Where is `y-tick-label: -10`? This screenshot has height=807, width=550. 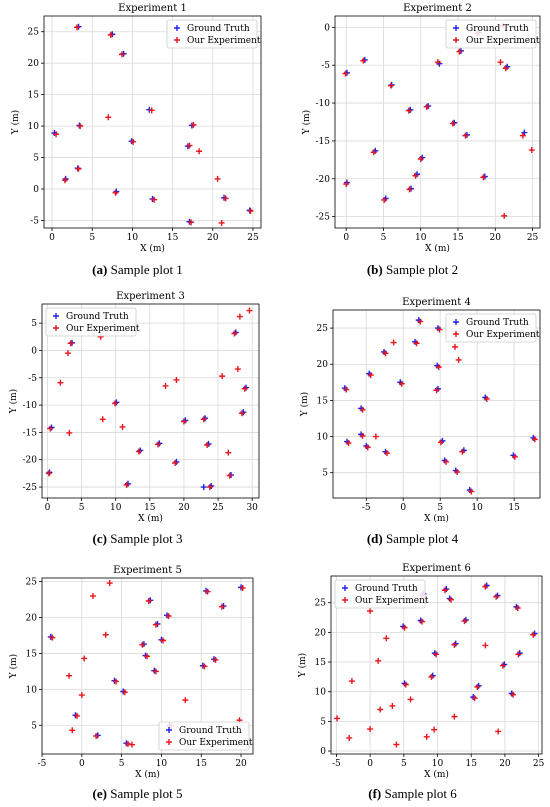
y-tick-label: -10 is located at coordinates (30, 406).